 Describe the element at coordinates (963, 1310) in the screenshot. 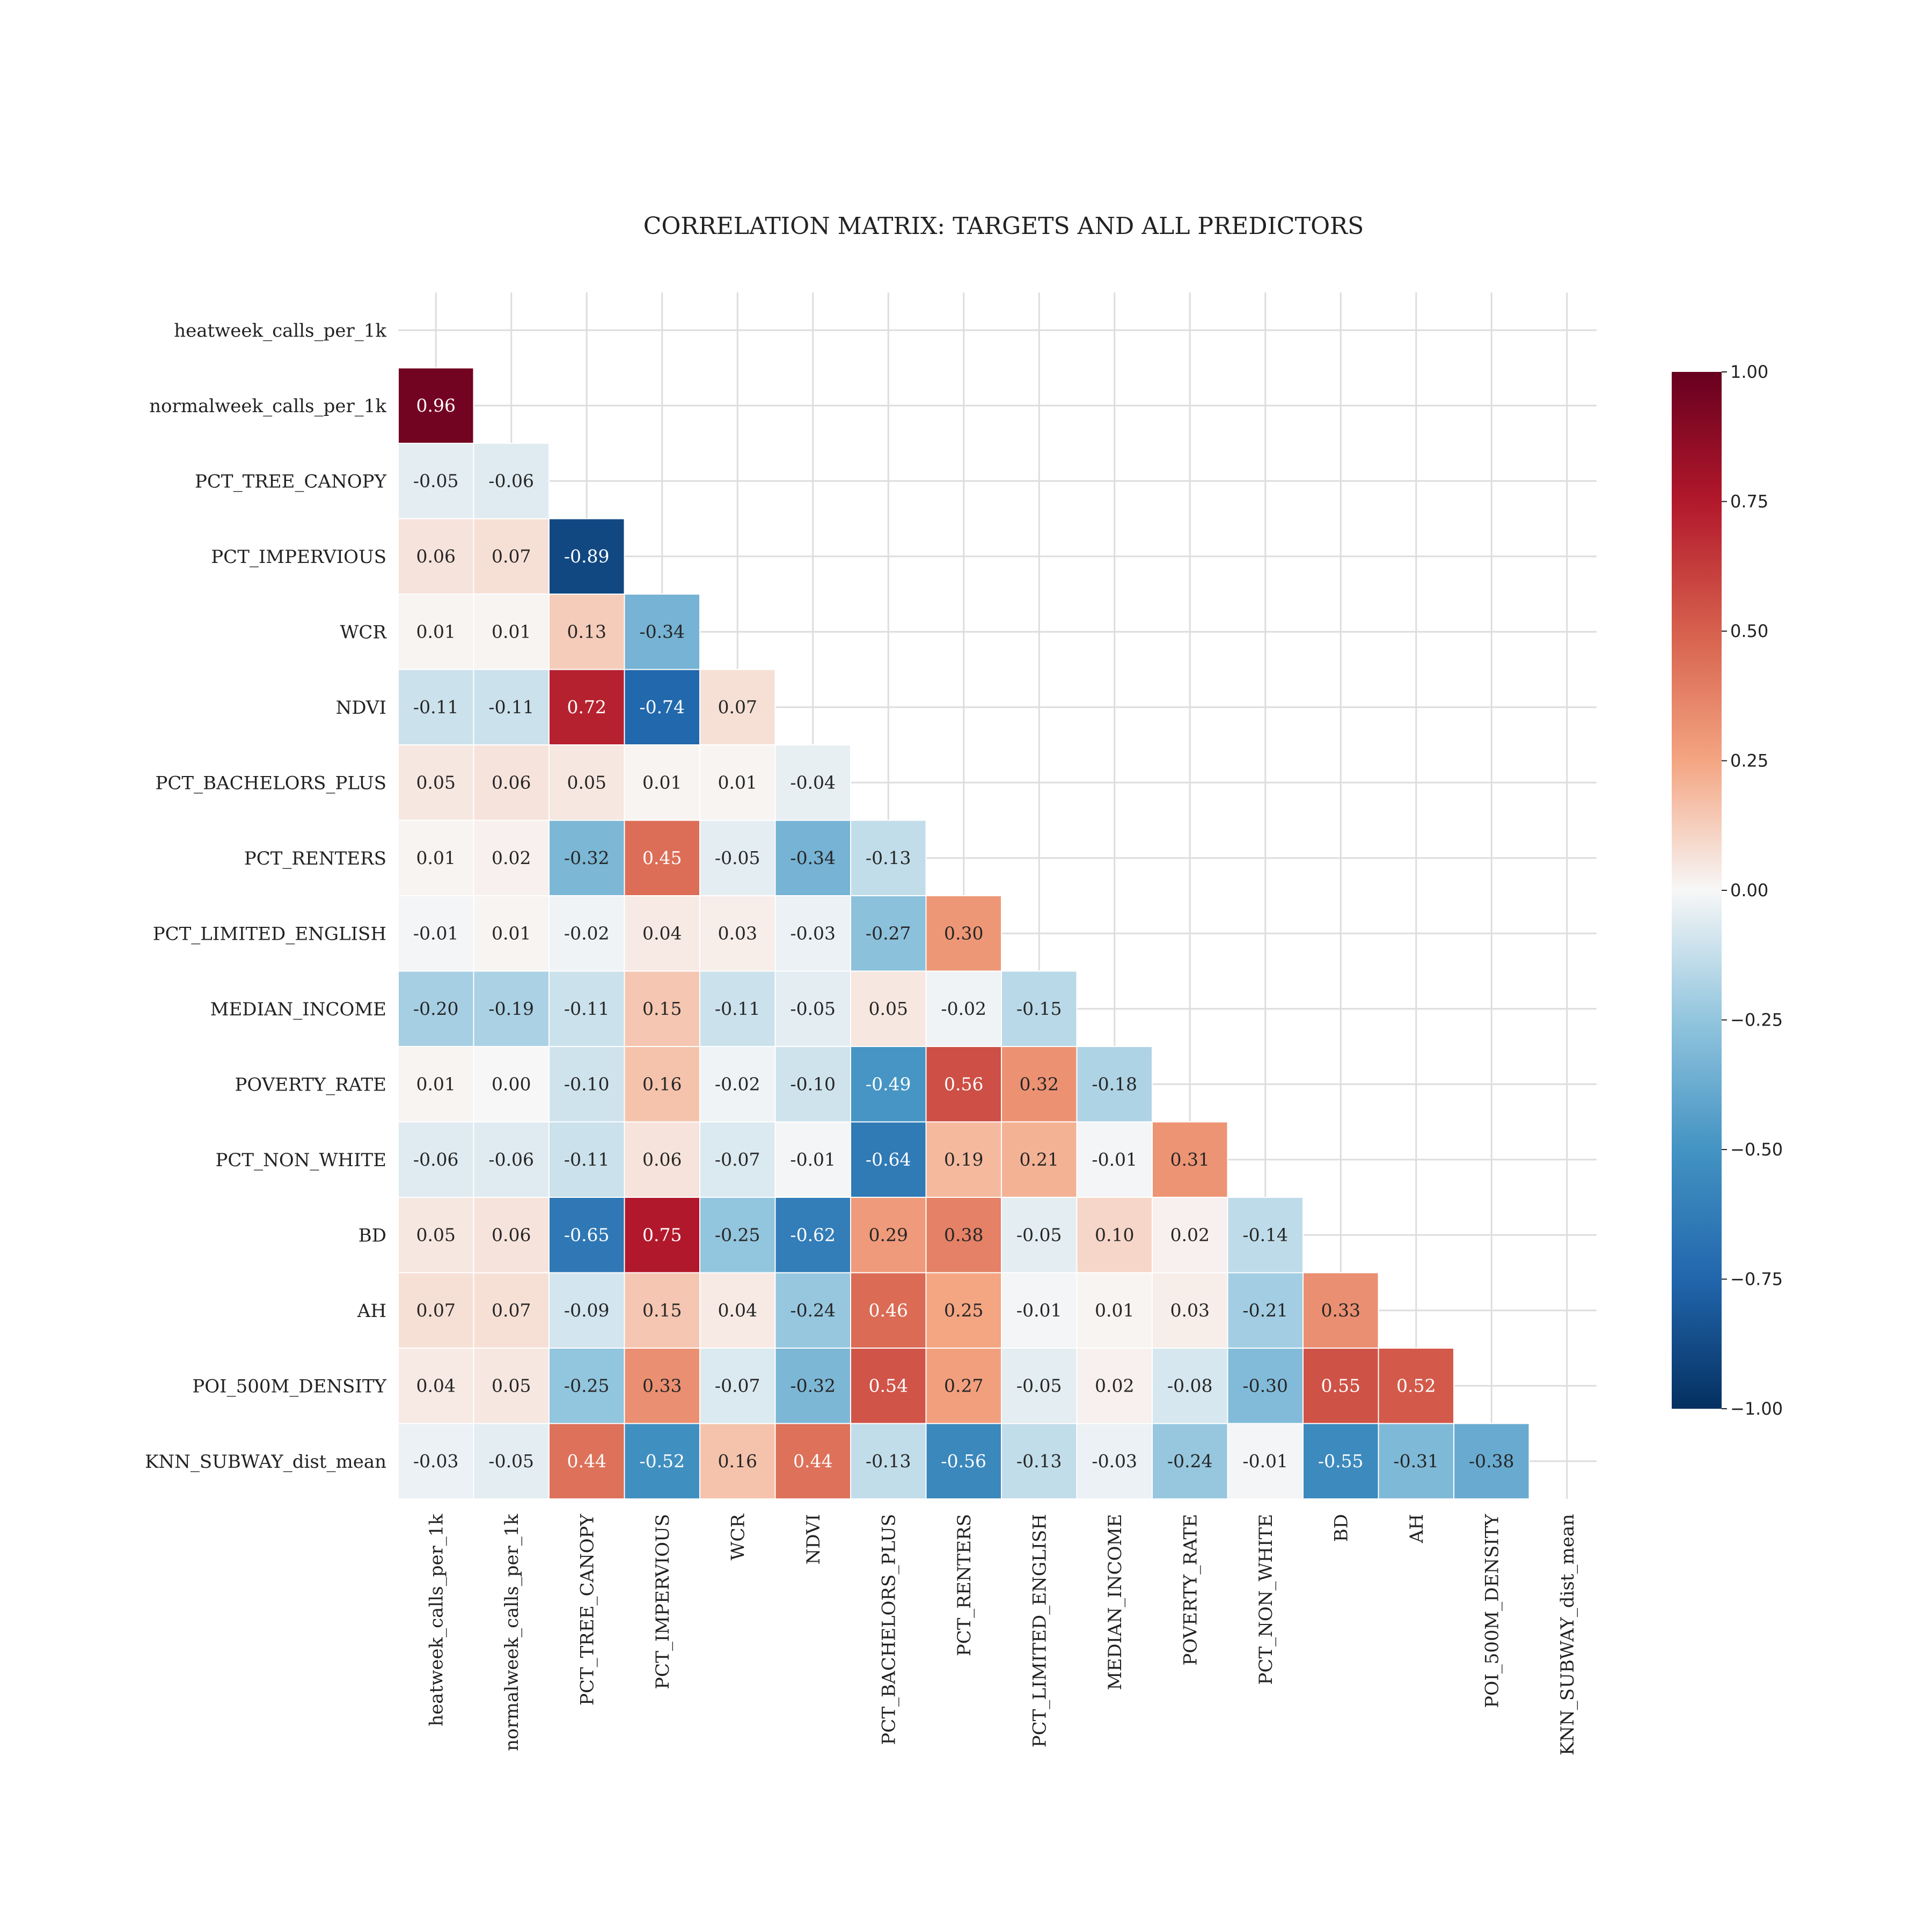

I see `cell-value-label: 0.25` at that location.